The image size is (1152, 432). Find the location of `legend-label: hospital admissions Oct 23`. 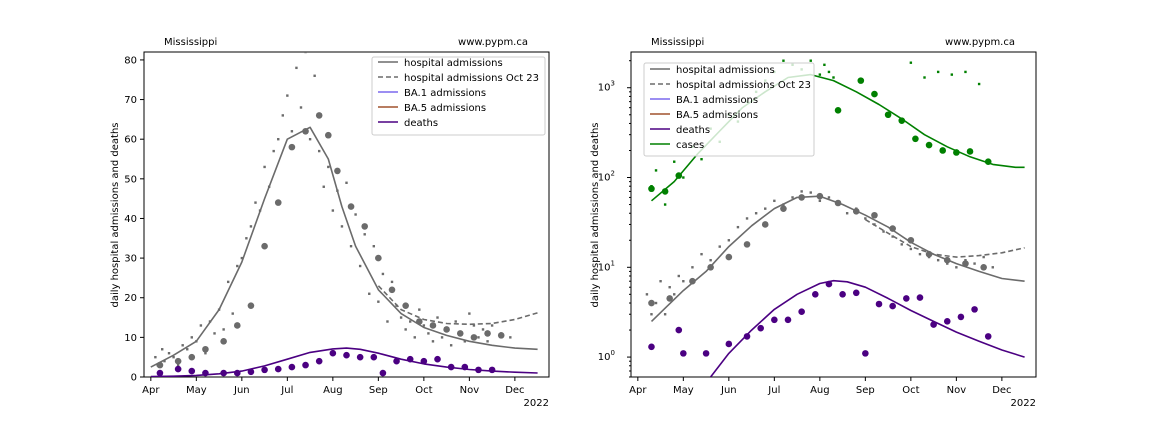

legend-label: hospital admissions Oct 23 is located at coordinates (471, 78).